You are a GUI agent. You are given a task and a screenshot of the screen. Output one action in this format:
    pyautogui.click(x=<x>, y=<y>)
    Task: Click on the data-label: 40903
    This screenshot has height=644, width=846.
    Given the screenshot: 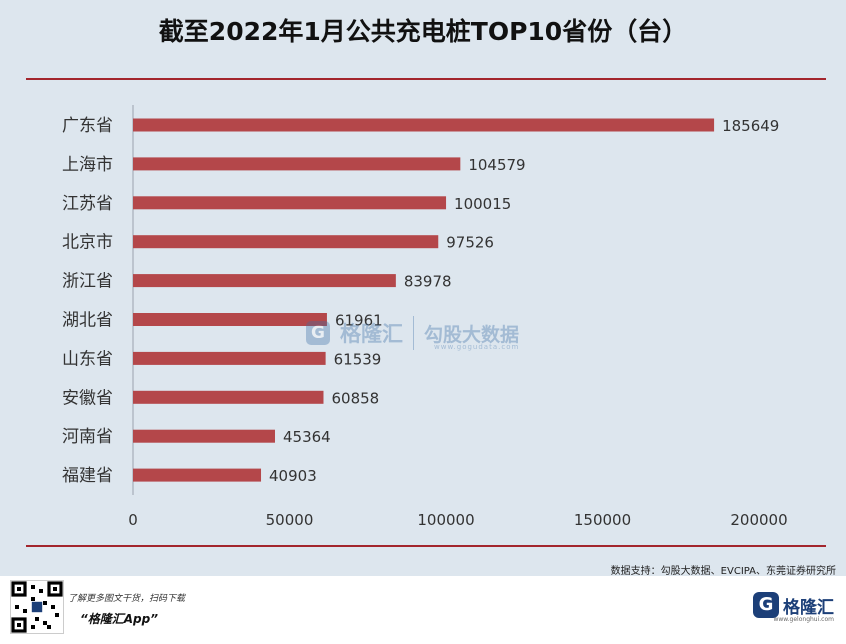 What is the action you would take?
    pyautogui.click(x=293, y=476)
    